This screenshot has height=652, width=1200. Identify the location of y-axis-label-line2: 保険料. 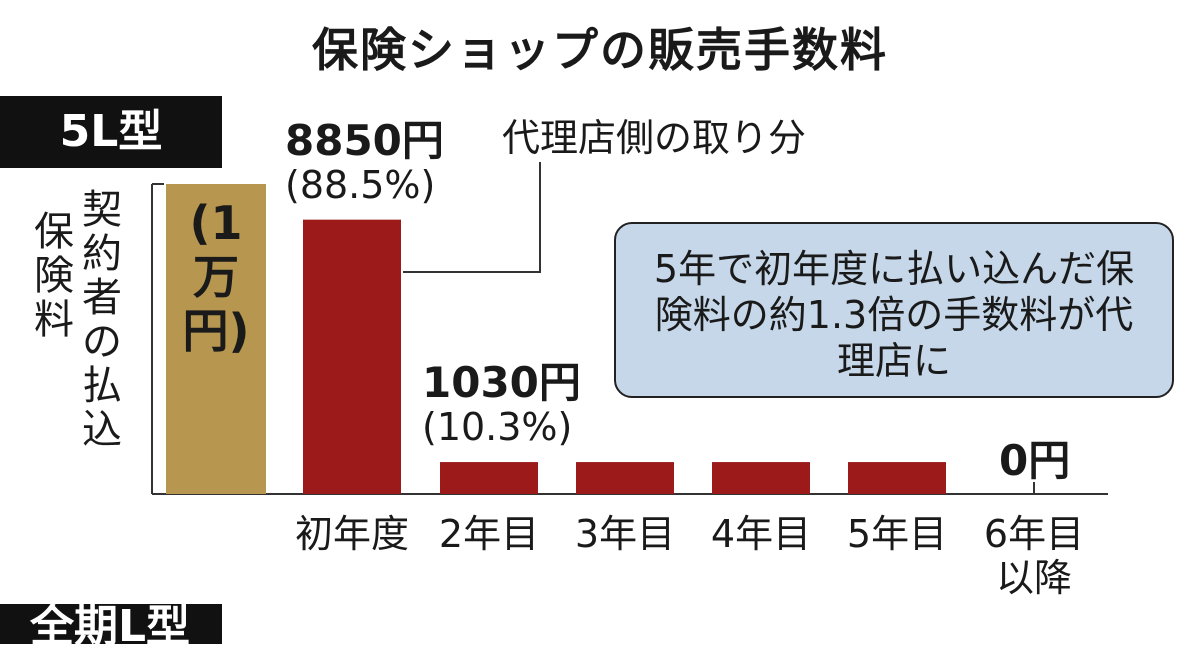
(54, 276).